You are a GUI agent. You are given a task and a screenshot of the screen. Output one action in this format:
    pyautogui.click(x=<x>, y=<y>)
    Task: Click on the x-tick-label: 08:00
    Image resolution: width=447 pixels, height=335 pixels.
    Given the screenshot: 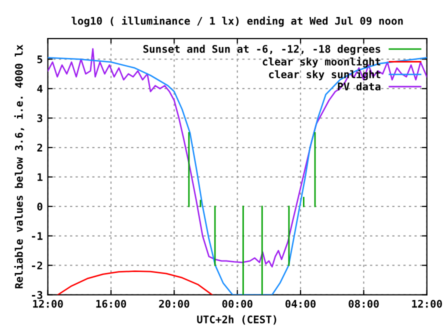 What is the action you would take?
    pyautogui.click(x=363, y=304)
    